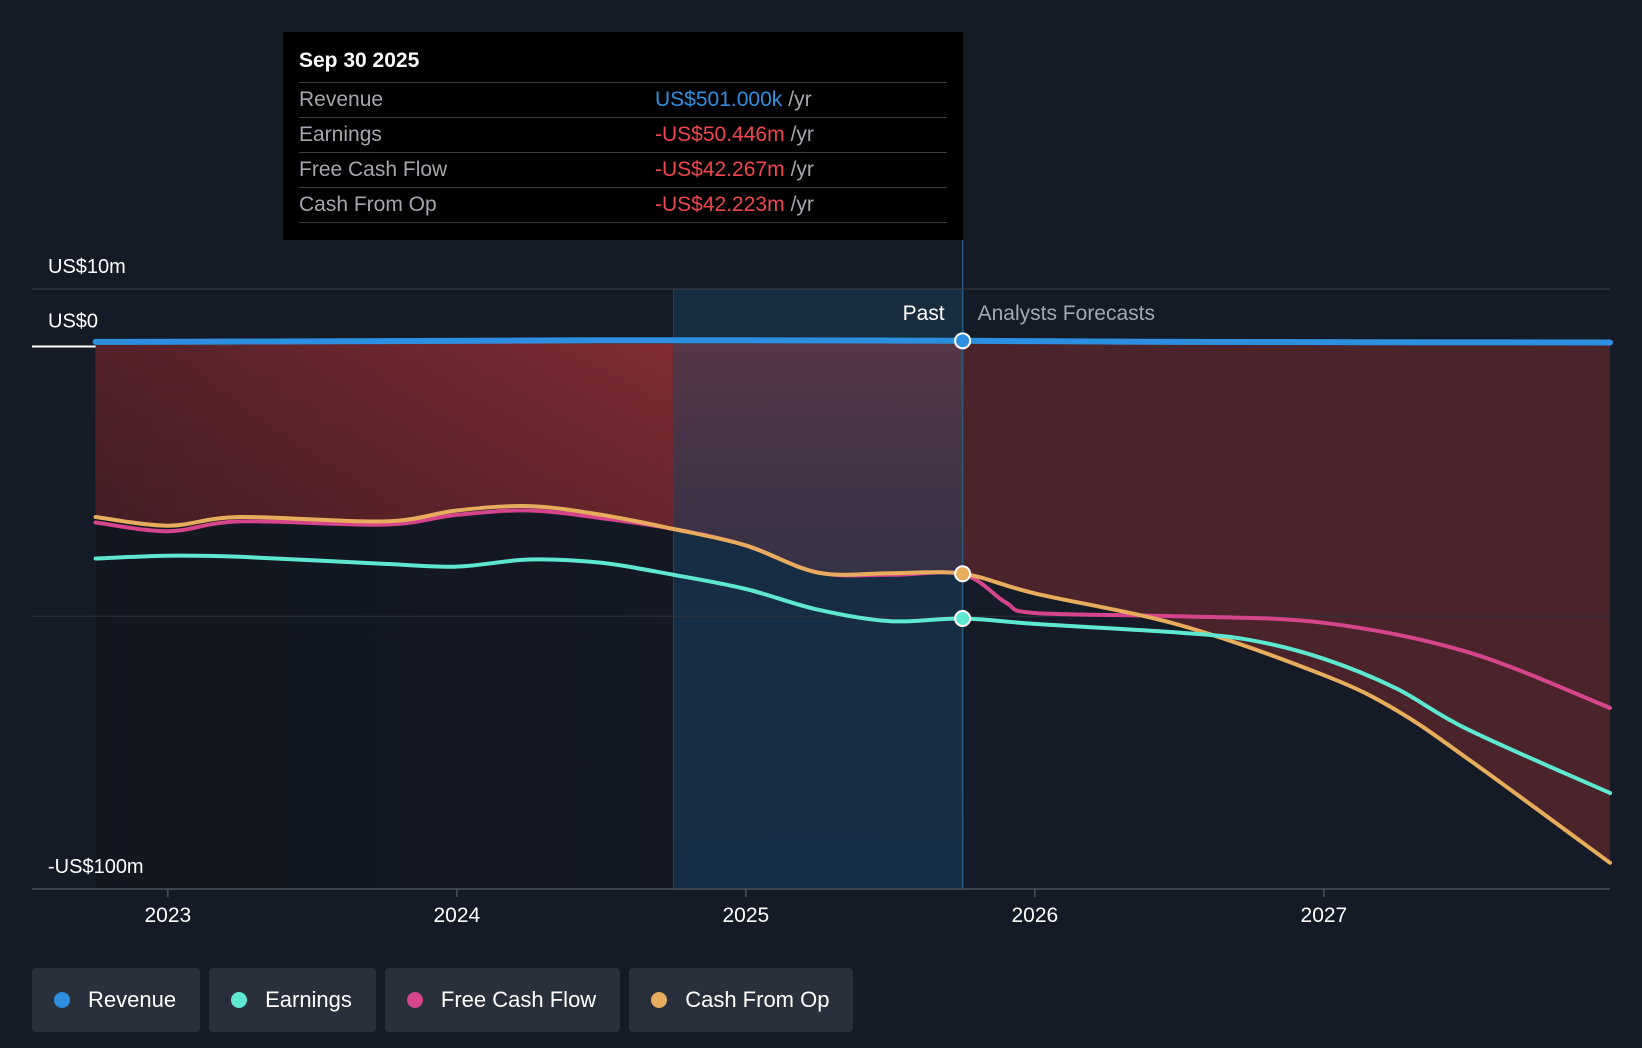  Describe the element at coordinates (659, 1000) in the screenshot. I see `cash-from-op-dot-icon` at that location.